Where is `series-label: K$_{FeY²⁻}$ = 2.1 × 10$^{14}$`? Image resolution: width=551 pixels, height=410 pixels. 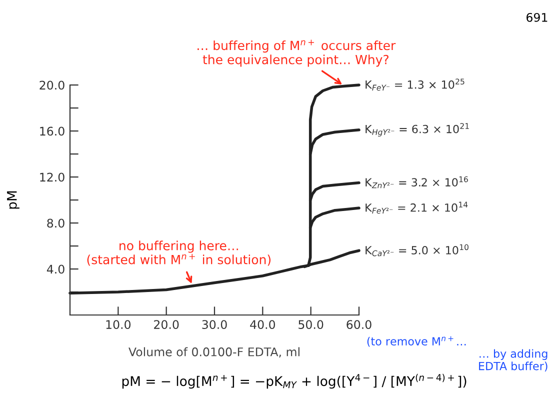
series-label: K$_{FeY²⁻}$ = 2.1 × 10$^{14}$ is located at coordinates (417, 208).